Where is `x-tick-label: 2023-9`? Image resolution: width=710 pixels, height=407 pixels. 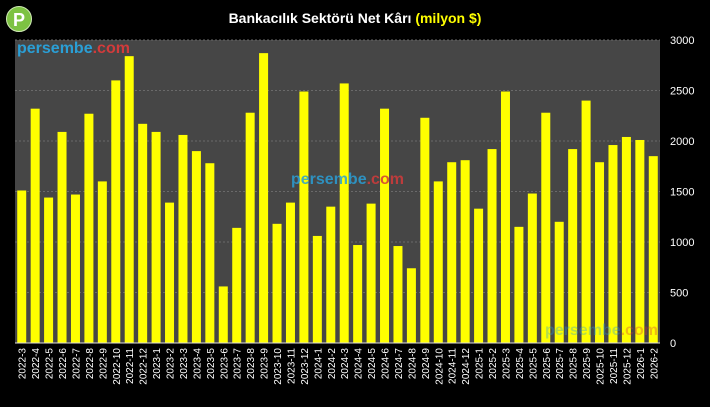 x-tick-label: 2023-9 is located at coordinates (265, 364).